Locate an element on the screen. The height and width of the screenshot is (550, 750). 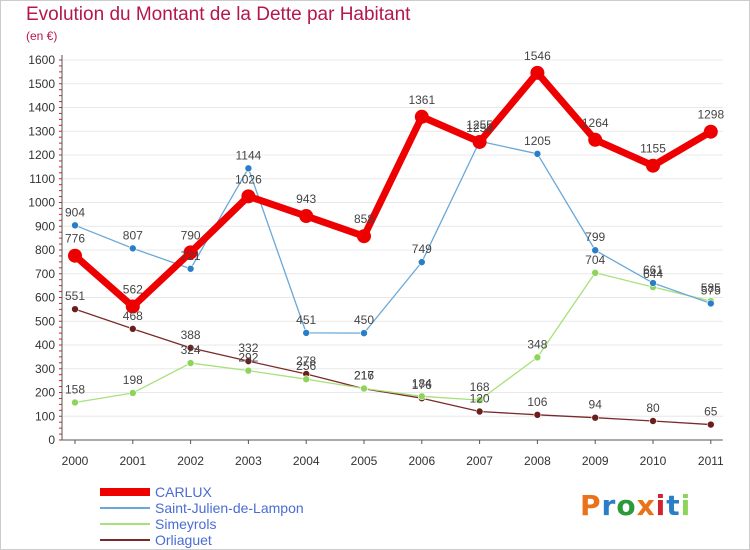
legend-label: Simeyrols is located at coordinates (186, 524).